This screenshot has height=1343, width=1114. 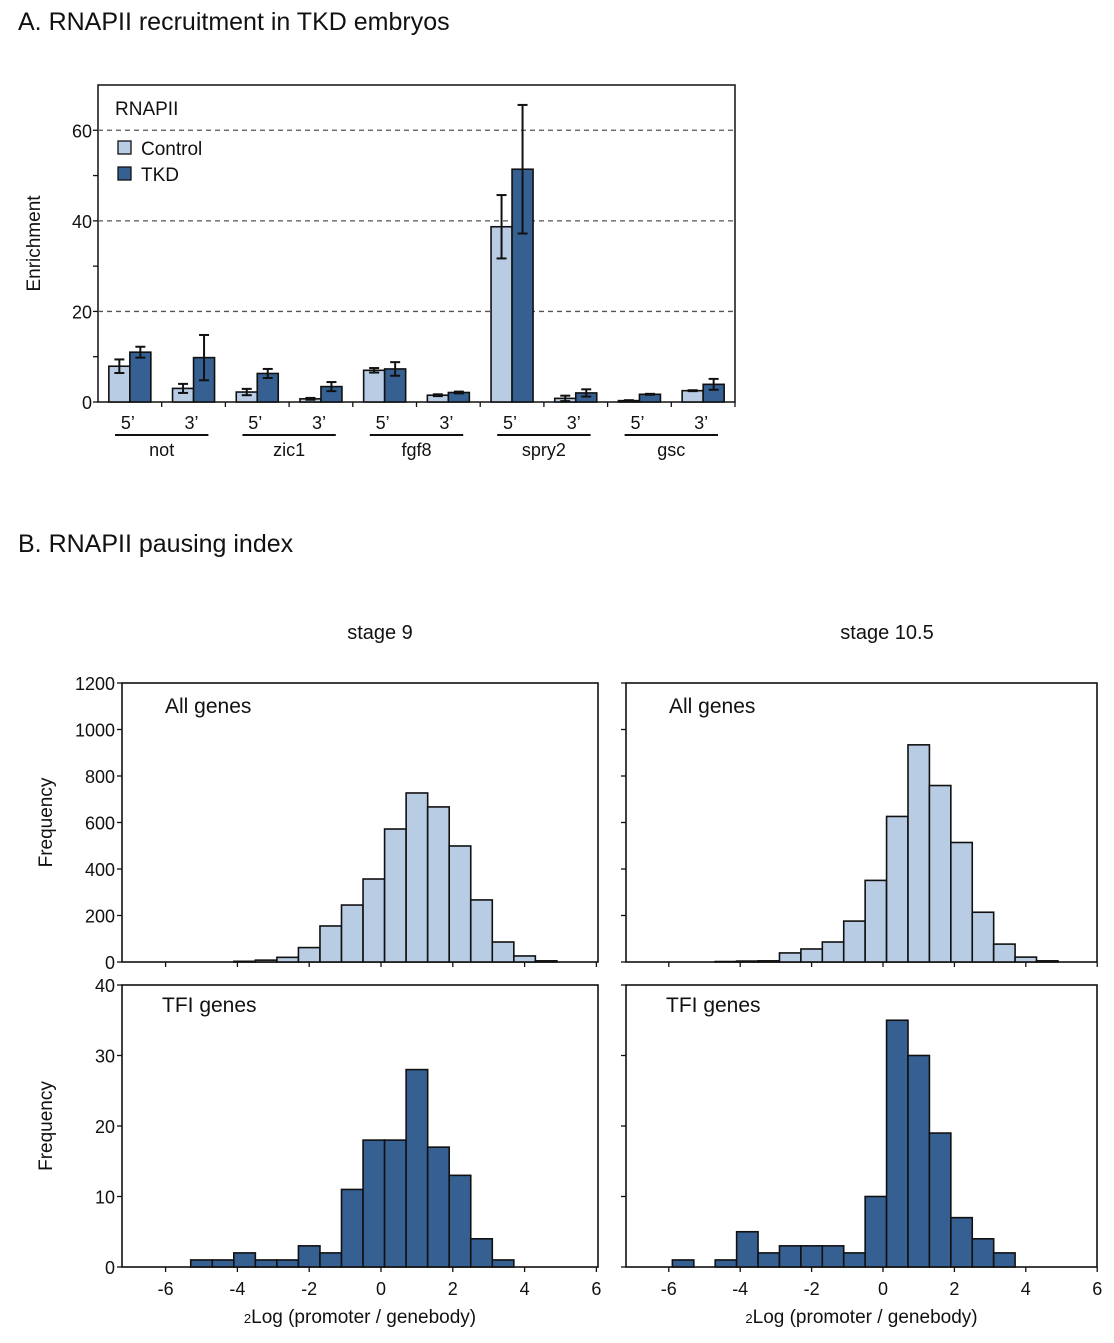 I want to click on histogram-b-stage10-5-all: All genes, so click(x=859, y=824).